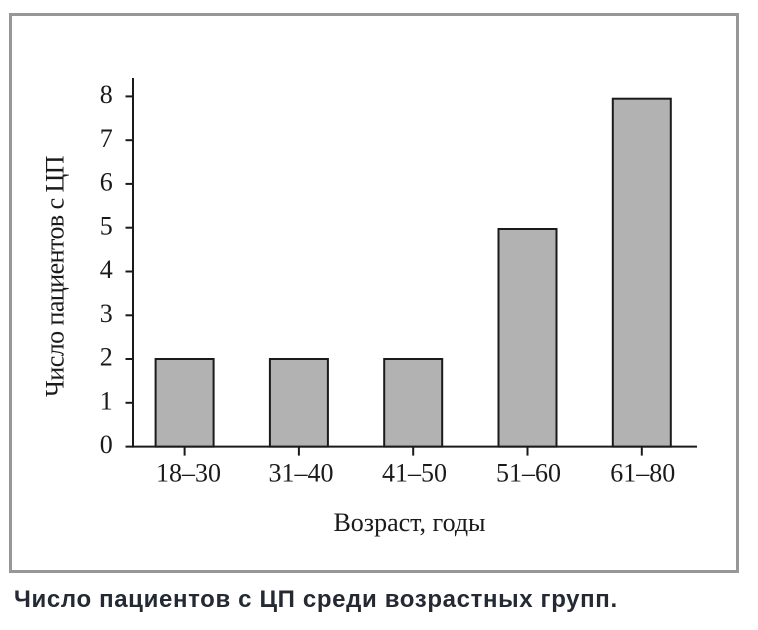  What do you see at coordinates (106, 225) in the screenshot?
I see `svg-text: 5` at bounding box center [106, 225].